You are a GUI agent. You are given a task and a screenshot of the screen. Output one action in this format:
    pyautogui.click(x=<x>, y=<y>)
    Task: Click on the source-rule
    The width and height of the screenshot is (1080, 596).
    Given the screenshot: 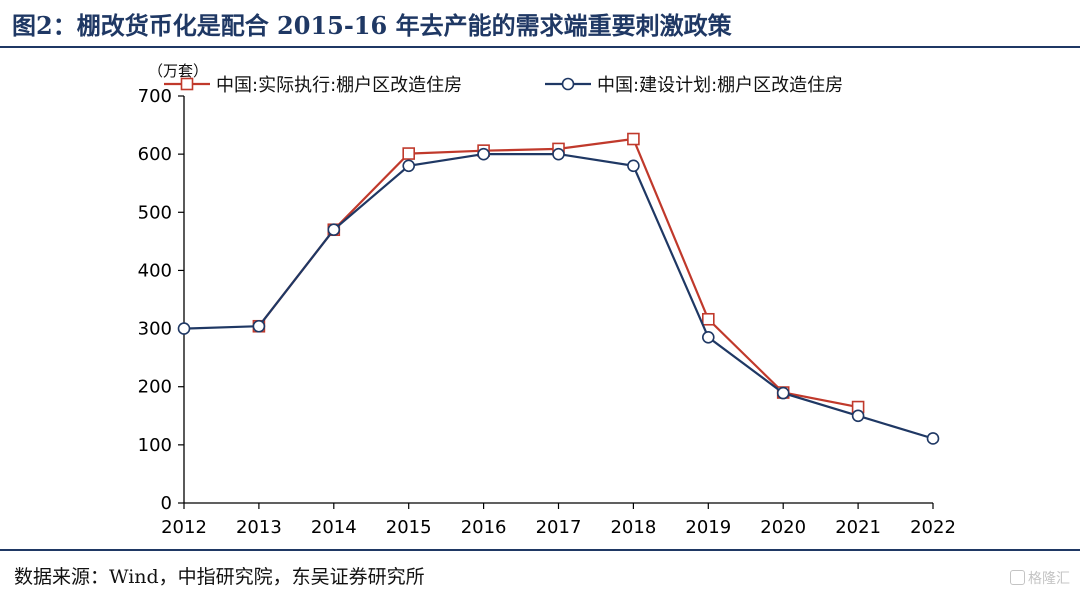 What is the action you would take?
    pyautogui.click(x=540, y=550)
    